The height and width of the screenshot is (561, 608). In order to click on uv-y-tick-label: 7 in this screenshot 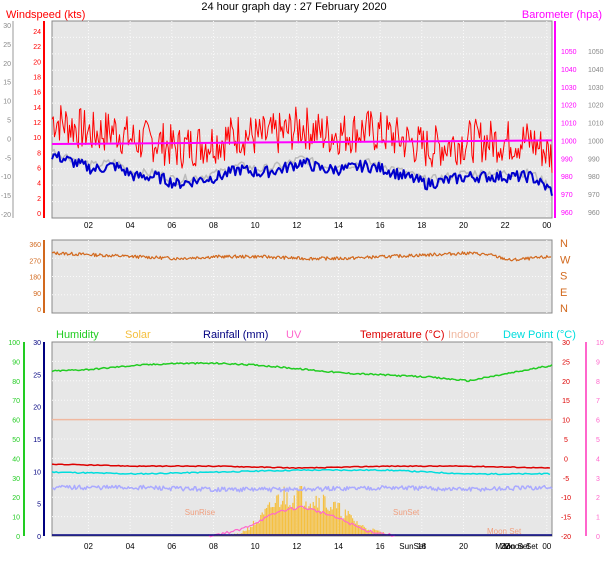, I will do `click(598, 401)`.